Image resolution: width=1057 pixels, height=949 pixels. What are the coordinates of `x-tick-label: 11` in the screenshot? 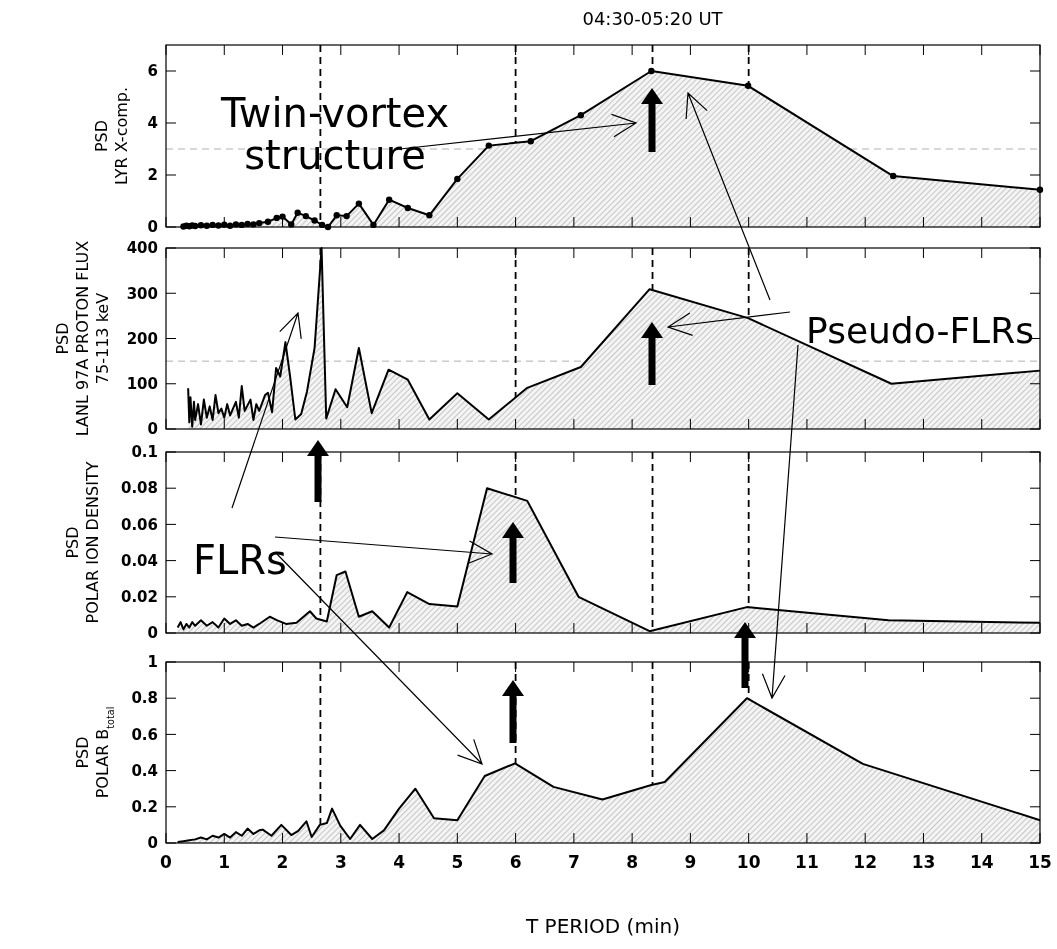 It's located at (807, 862).